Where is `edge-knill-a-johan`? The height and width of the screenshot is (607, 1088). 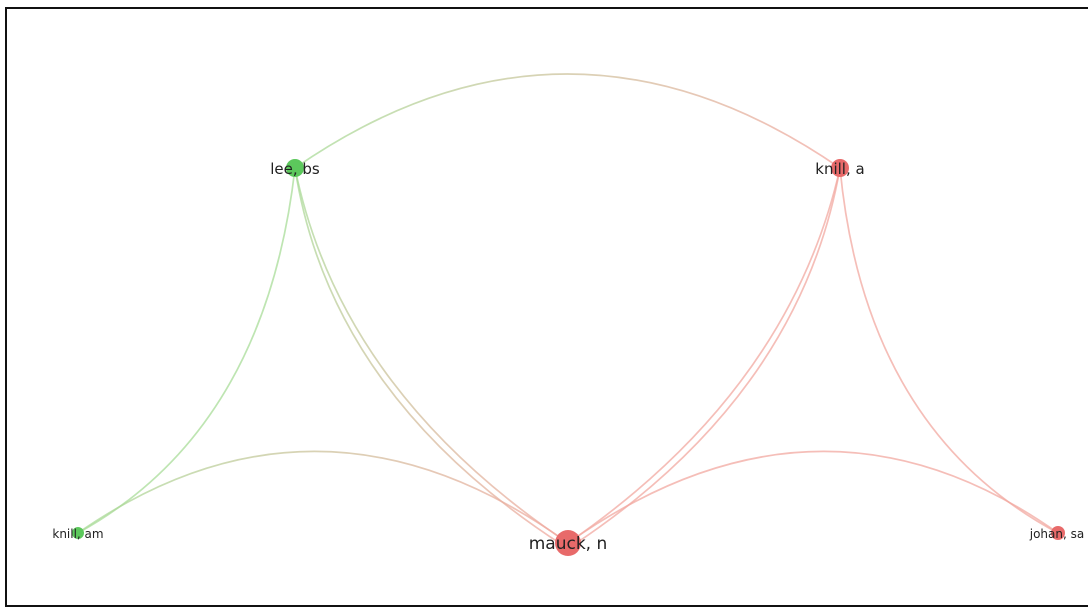 edge-knill-a-johan is located at coordinates (949, 350).